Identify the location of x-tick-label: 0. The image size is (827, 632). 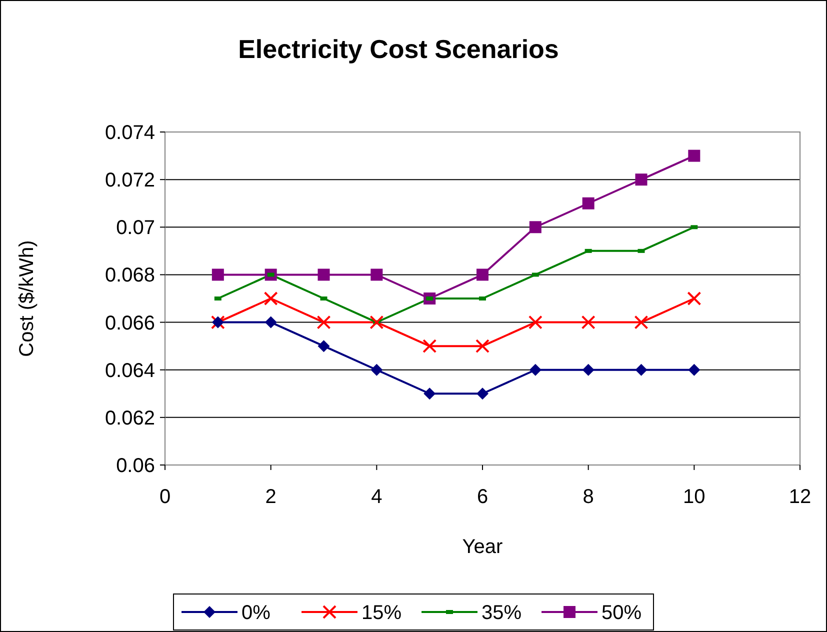
(165, 497).